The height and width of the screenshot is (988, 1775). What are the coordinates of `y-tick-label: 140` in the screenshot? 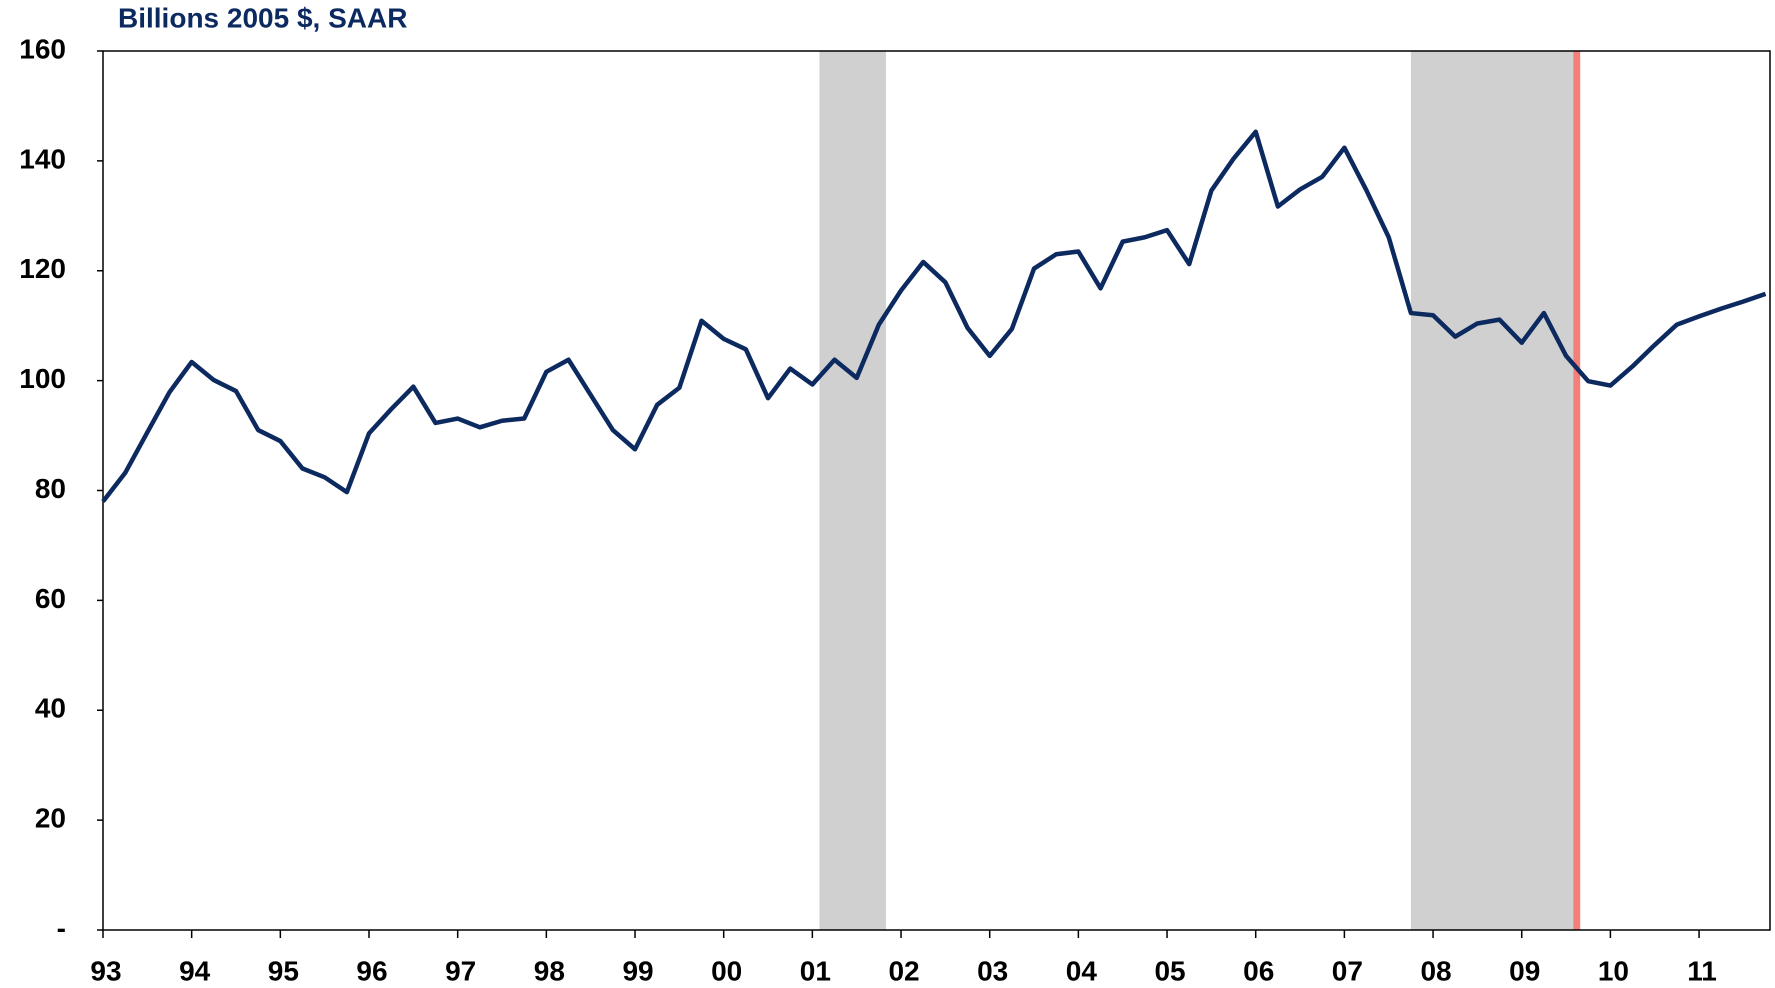 It's located at (42, 158).